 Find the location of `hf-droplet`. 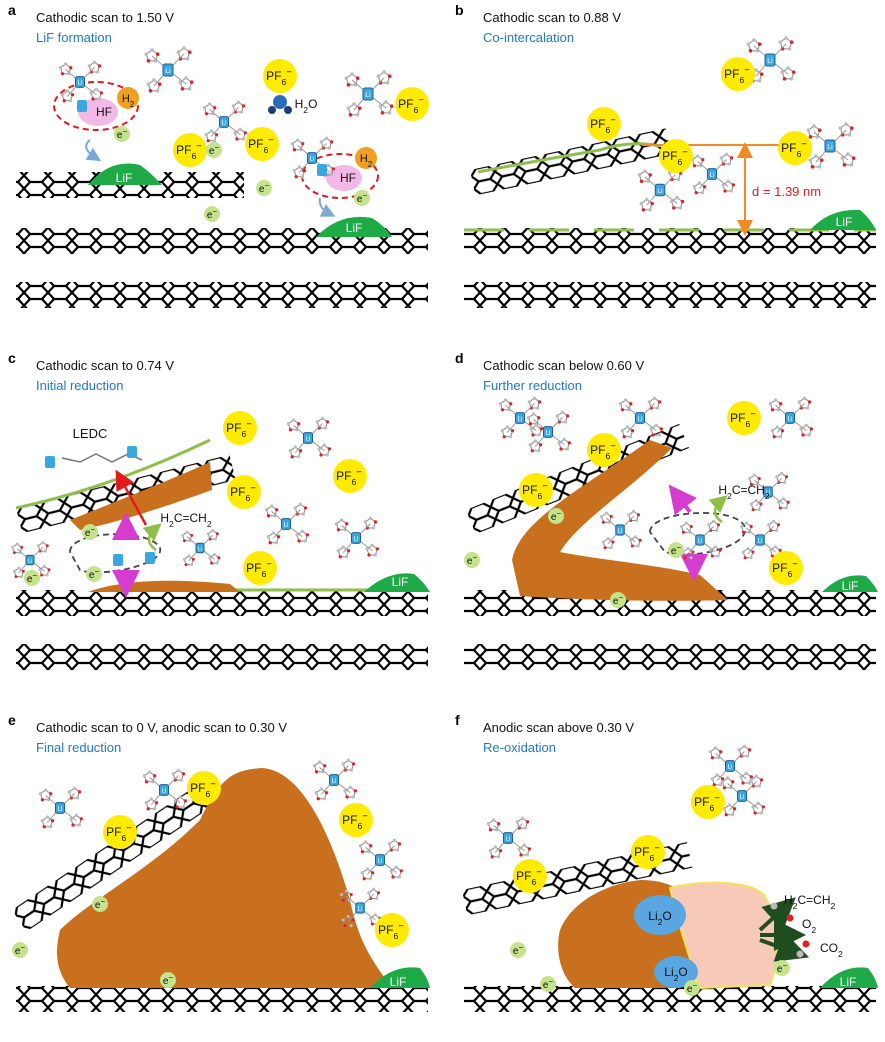

hf-droplet is located at coordinates (344, 178).